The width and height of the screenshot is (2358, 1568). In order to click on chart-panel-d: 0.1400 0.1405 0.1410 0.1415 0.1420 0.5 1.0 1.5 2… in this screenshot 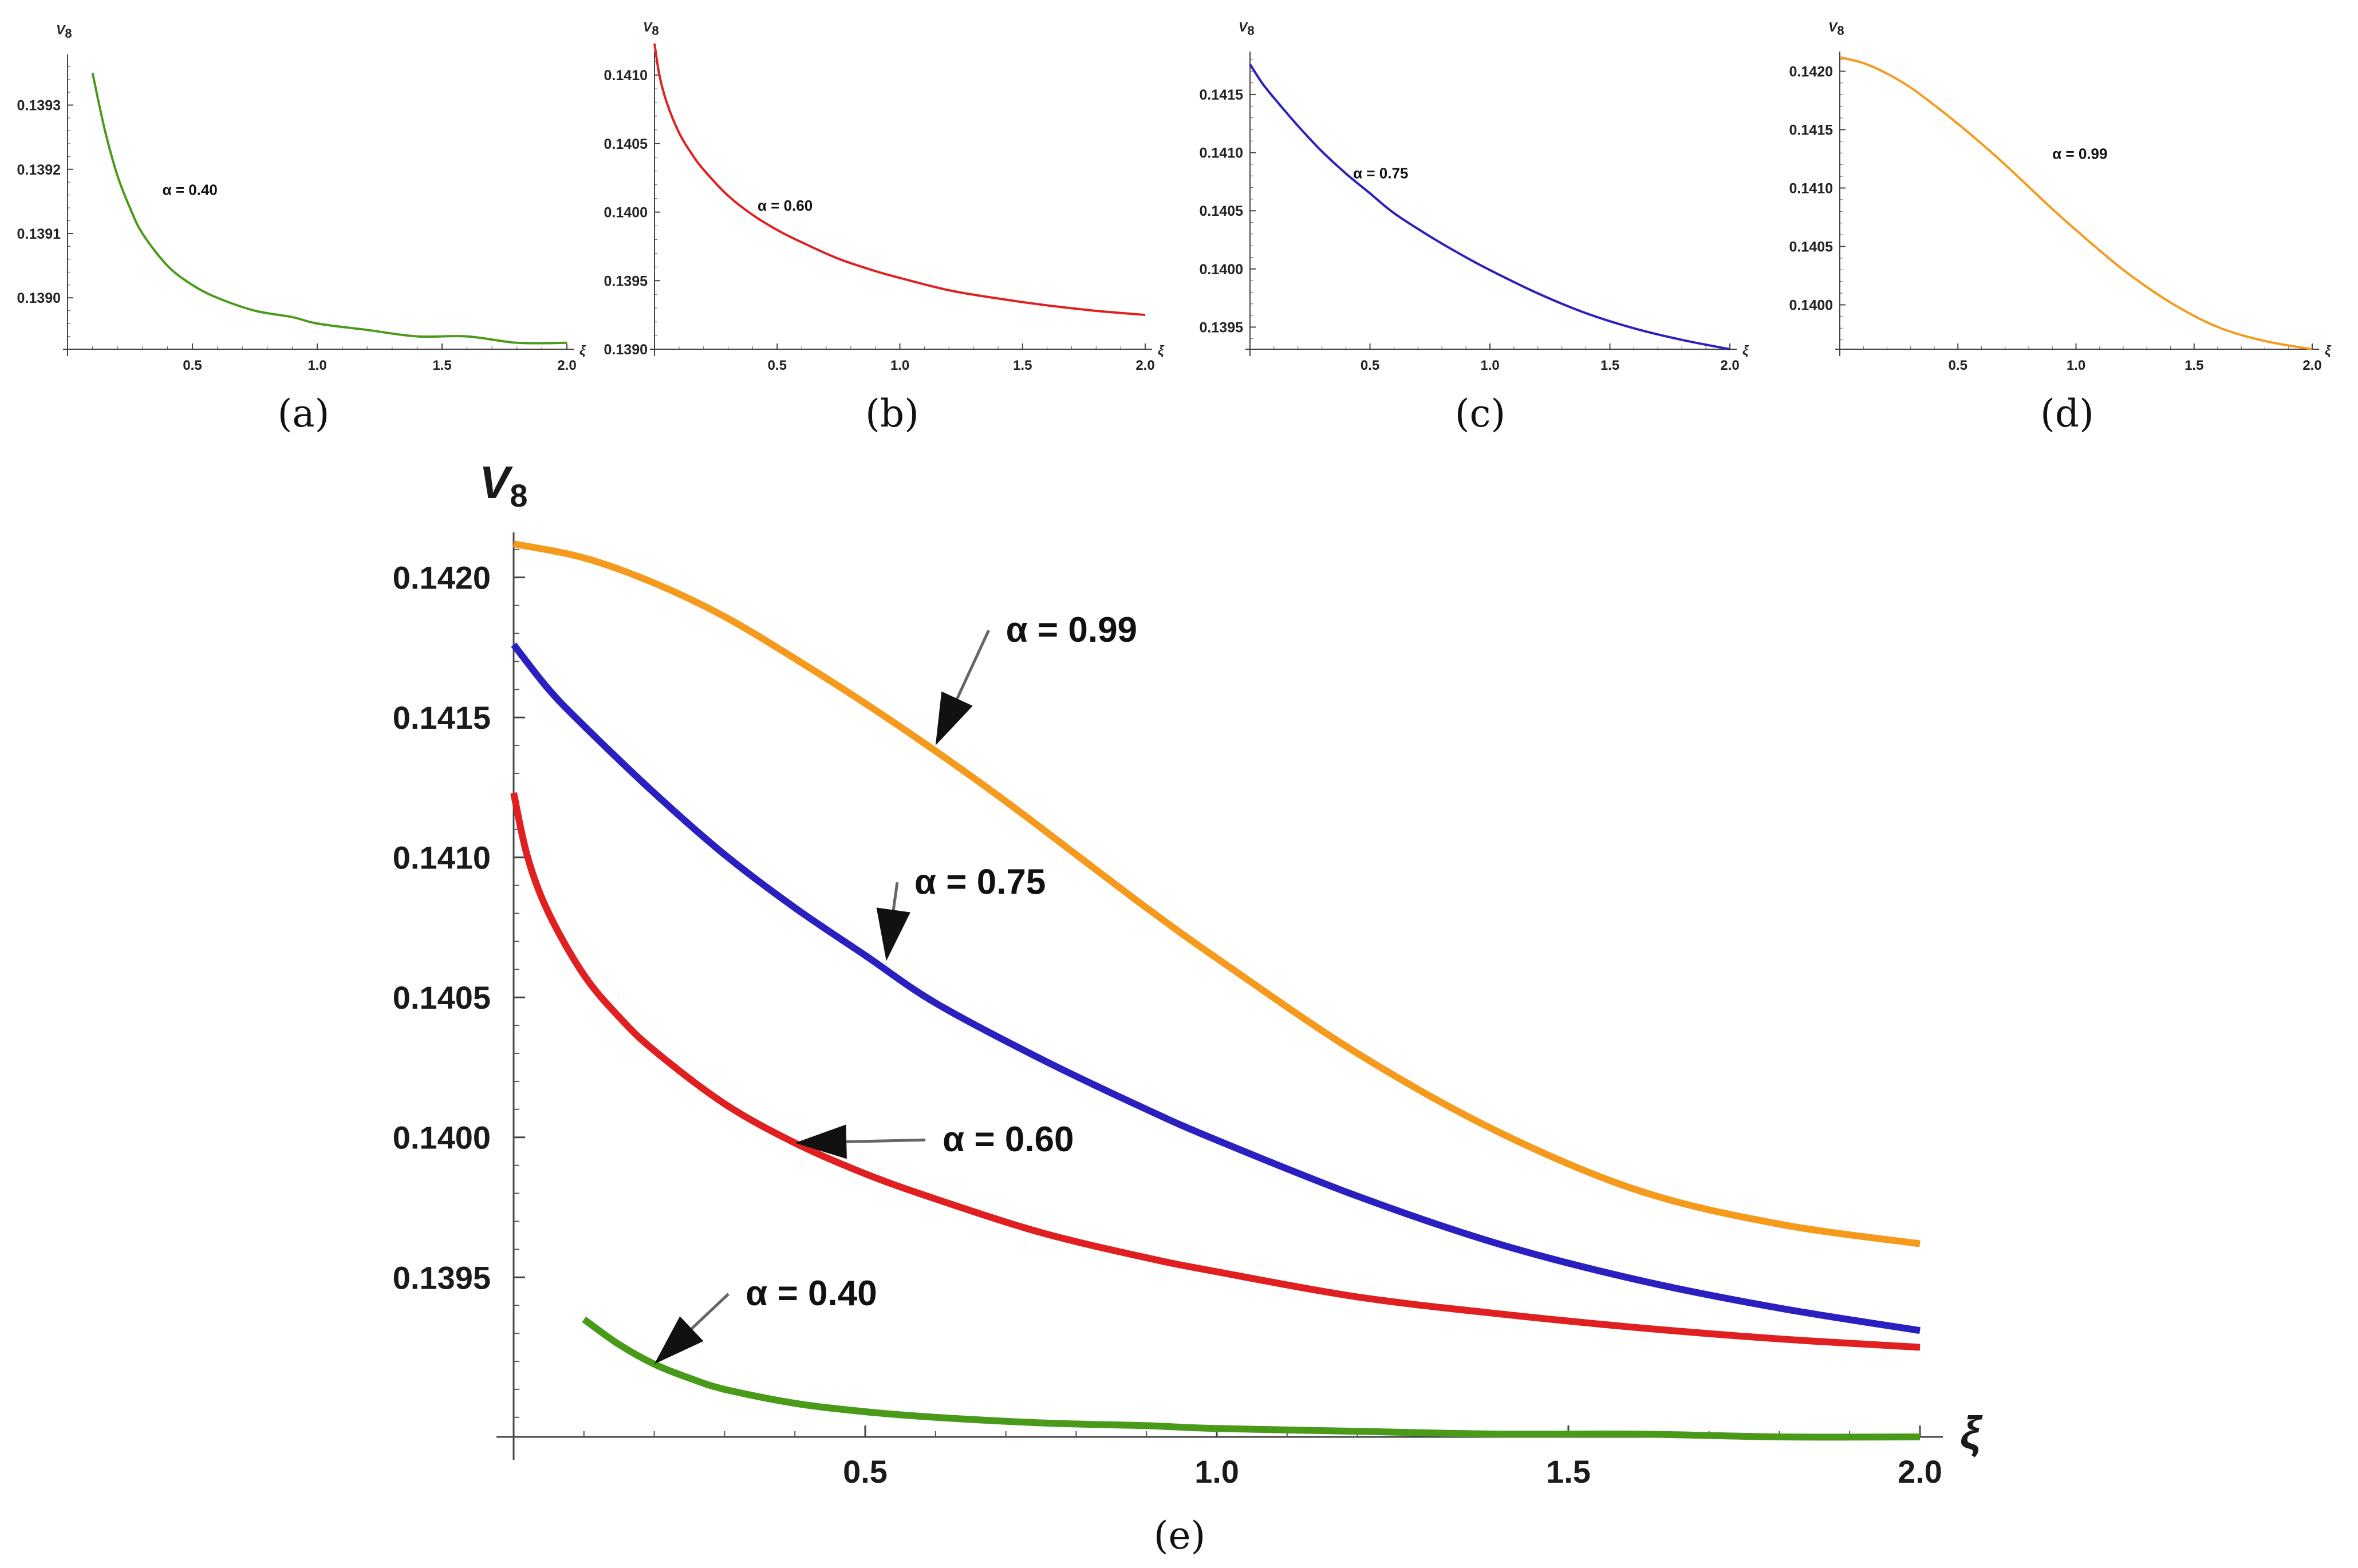, I will do `click(2060, 228)`.